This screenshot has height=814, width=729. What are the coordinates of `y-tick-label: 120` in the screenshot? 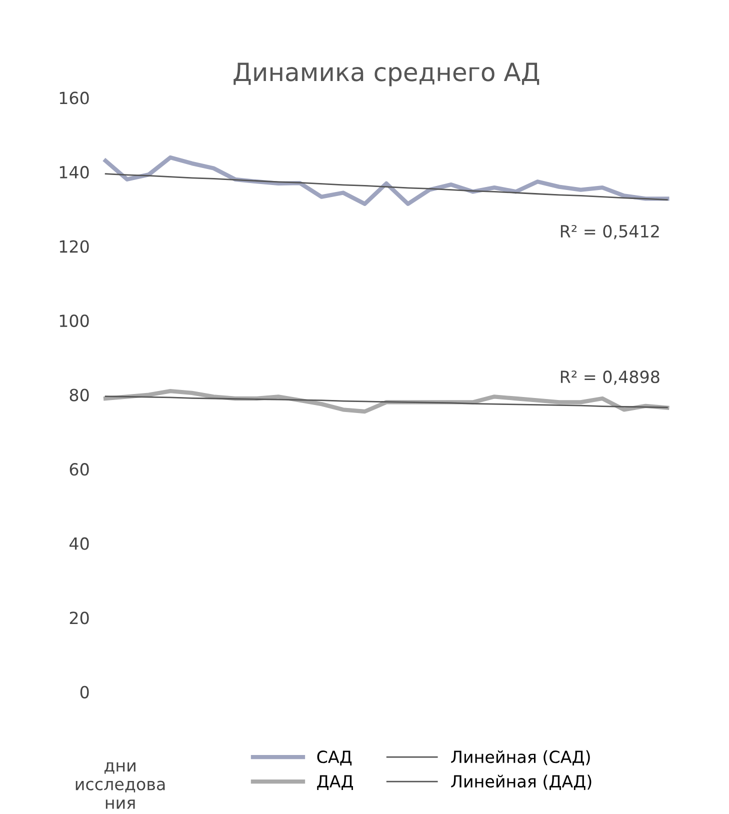 It's located at (74, 246).